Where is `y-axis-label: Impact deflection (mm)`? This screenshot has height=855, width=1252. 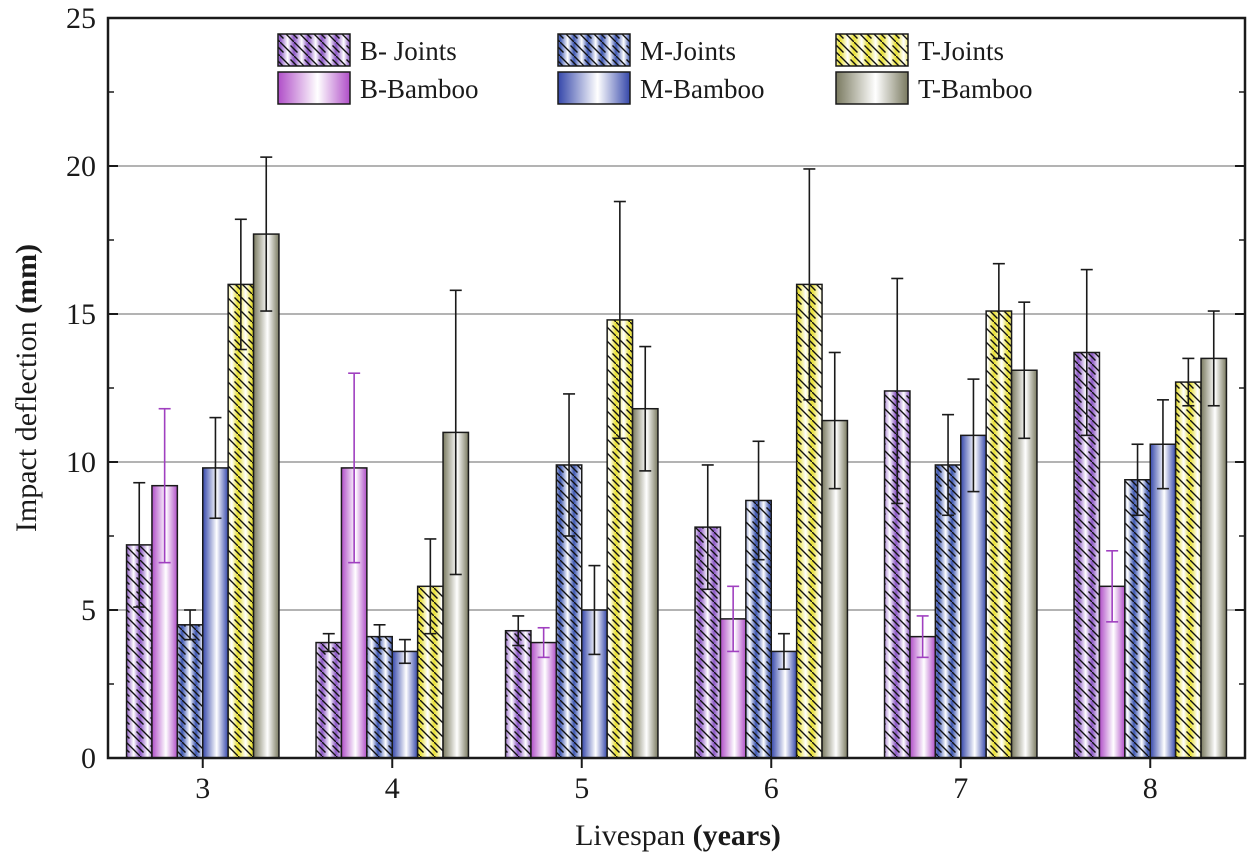 y-axis-label: Impact deflection (mm) is located at coordinates (26, 388).